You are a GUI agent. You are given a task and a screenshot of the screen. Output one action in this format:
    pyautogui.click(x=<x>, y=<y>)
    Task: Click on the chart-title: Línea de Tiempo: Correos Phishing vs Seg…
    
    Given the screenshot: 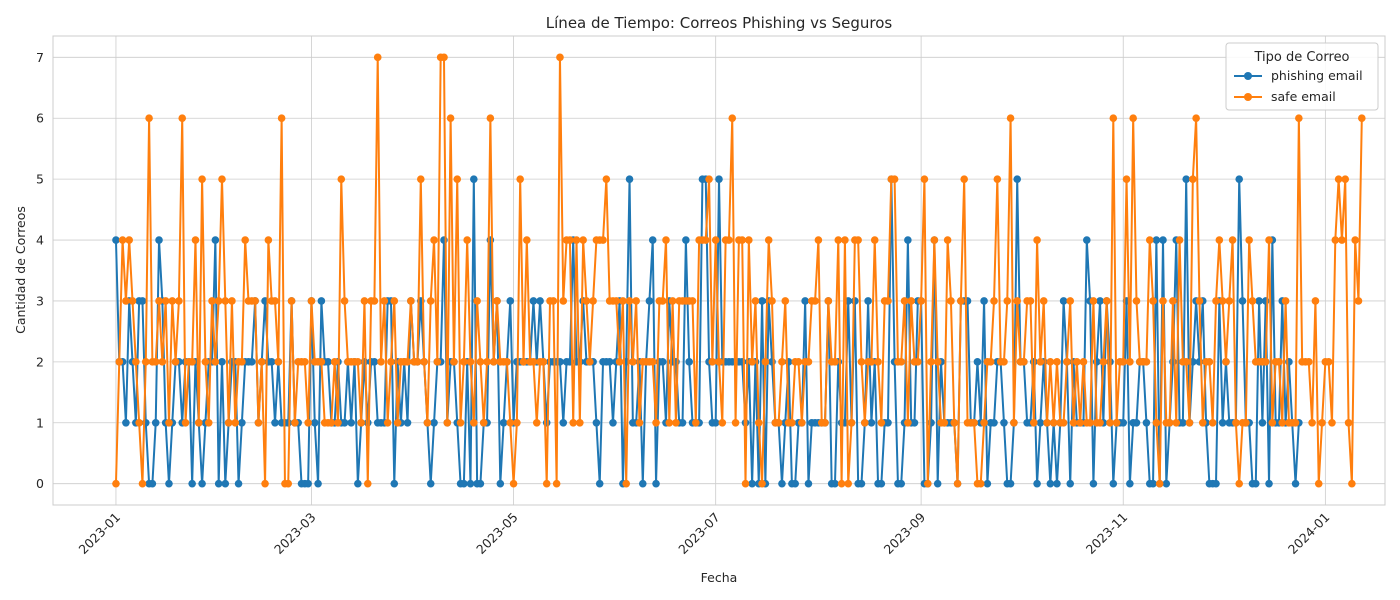 What is the action you would take?
    pyautogui.click(x=719, y=23)
    